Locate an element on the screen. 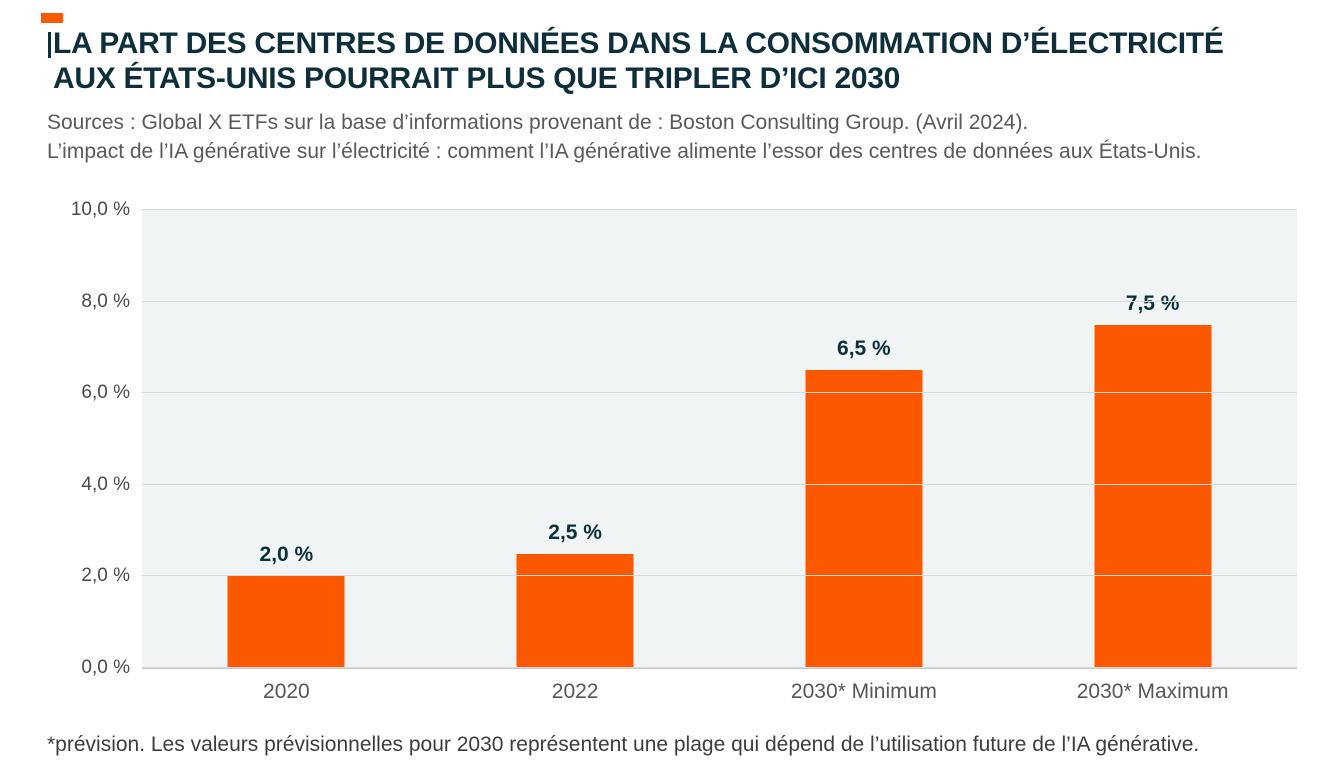  bar-value-label: 2,0 % is located at coordinates (286, 555).